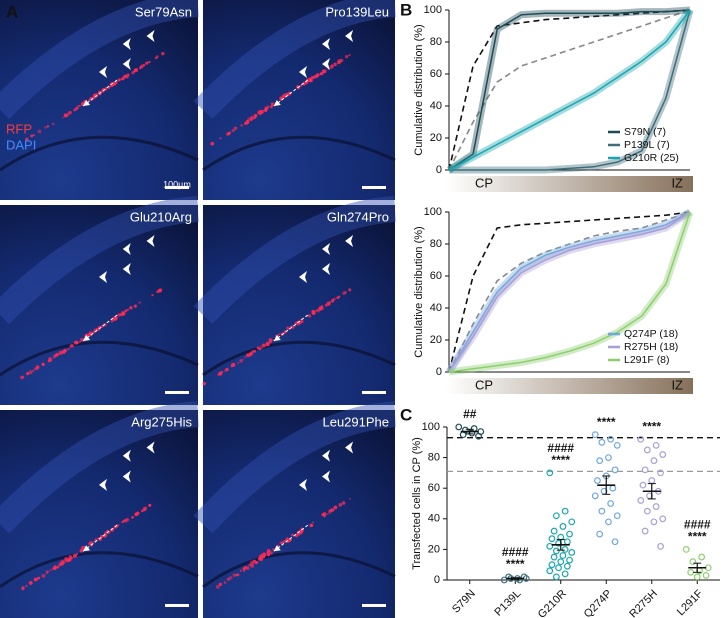  Describe the element at coordinates (355, 421) in the screenshot. I see `image-label: Leu291Phe` at that location.